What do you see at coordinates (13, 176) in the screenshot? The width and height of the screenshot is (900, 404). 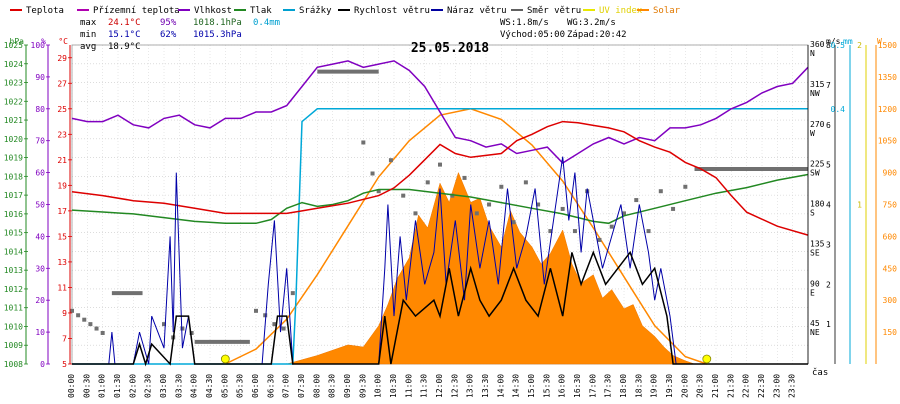 I see `hpa-tick-label: 1018` at bounding box center [13, 176].